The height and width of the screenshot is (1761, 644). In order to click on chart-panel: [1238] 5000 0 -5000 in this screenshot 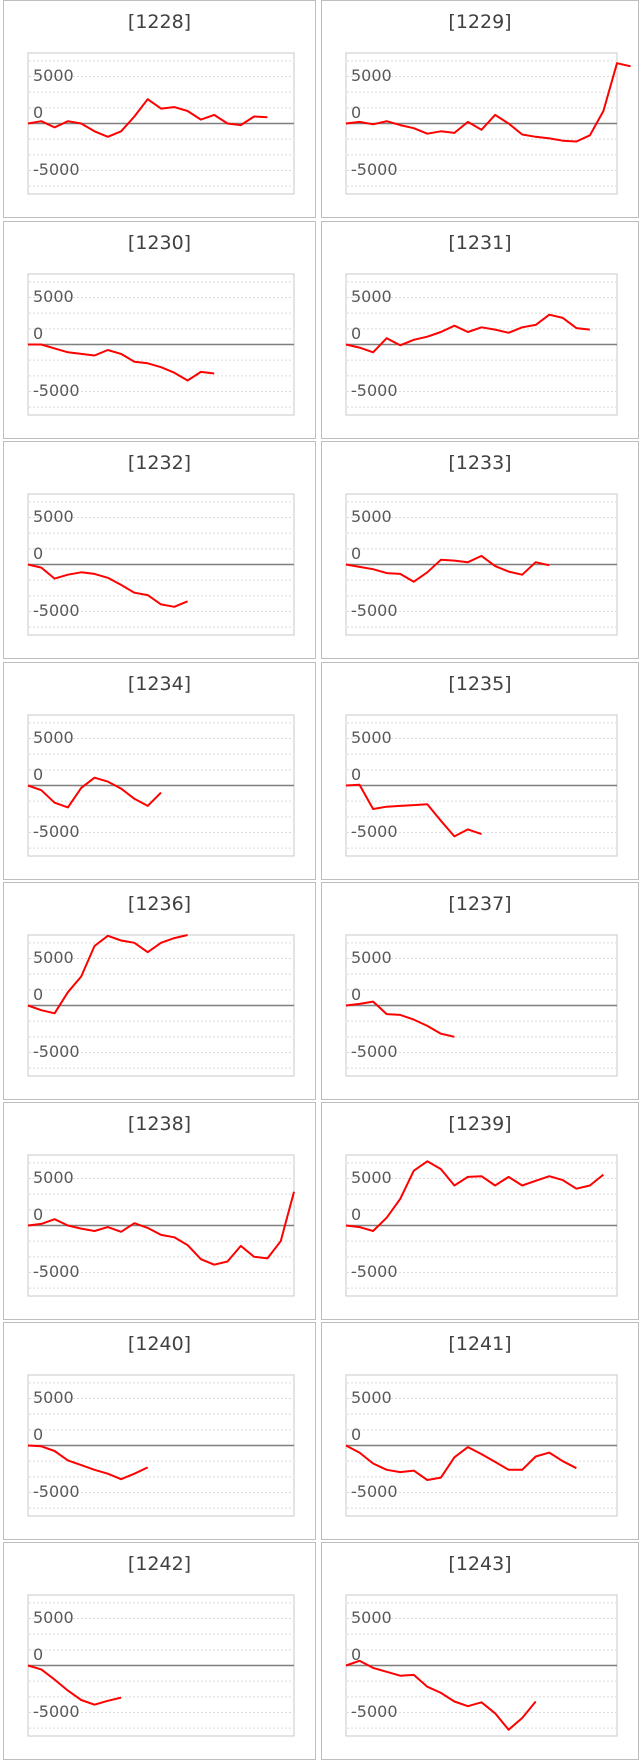, I will do `click(159, 1211)`.